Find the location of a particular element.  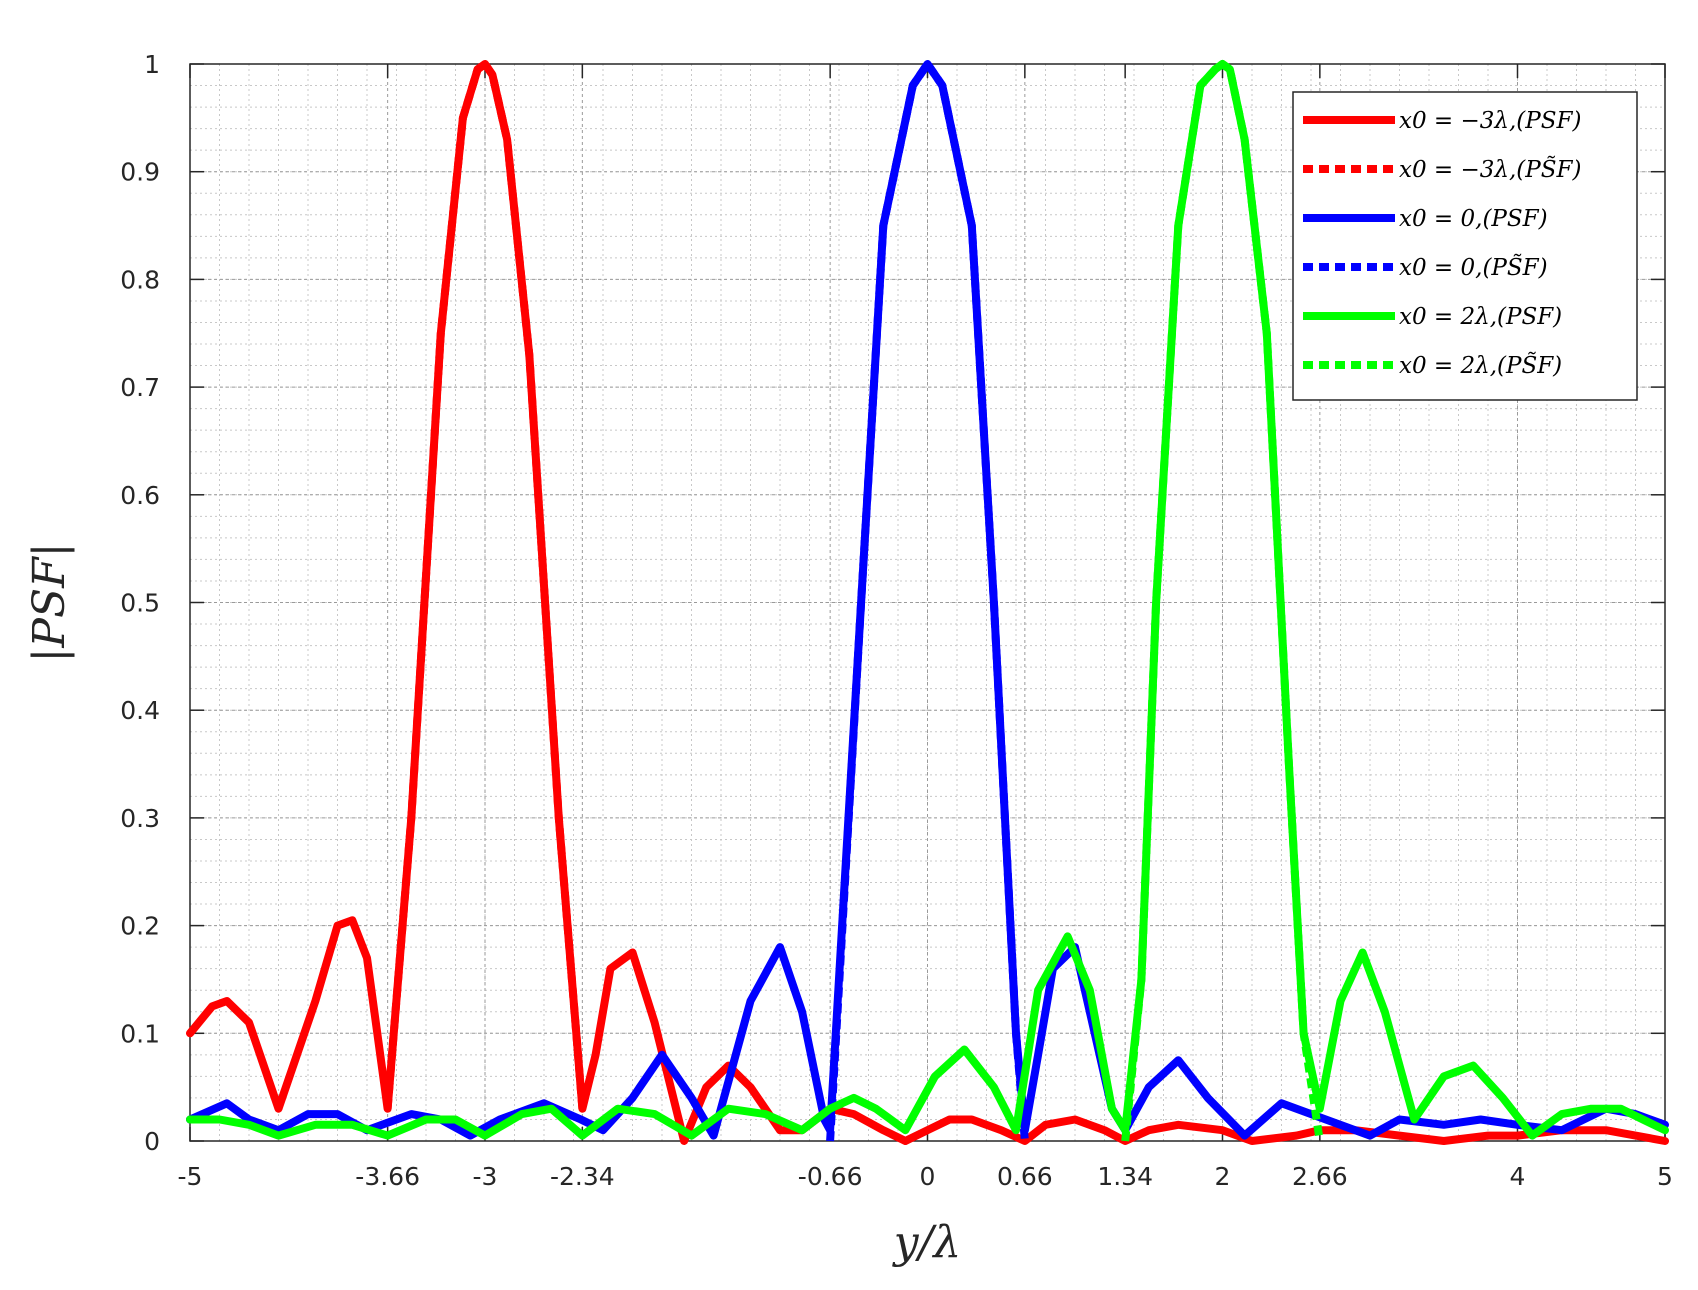

y-axis-tick-labels: 0 0.1 0.2 0.3 0.4 0.5 0.6 0.7 0.8 0.9 1 is located at coordinates (140, 603).